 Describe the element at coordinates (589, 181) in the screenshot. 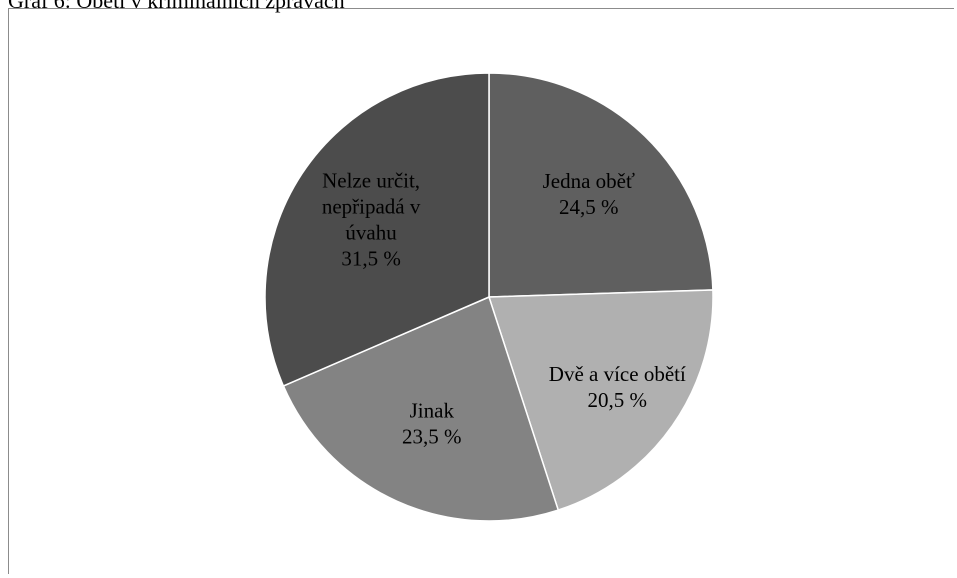

I see `slice-category-label: Jedna oběť` at that location.